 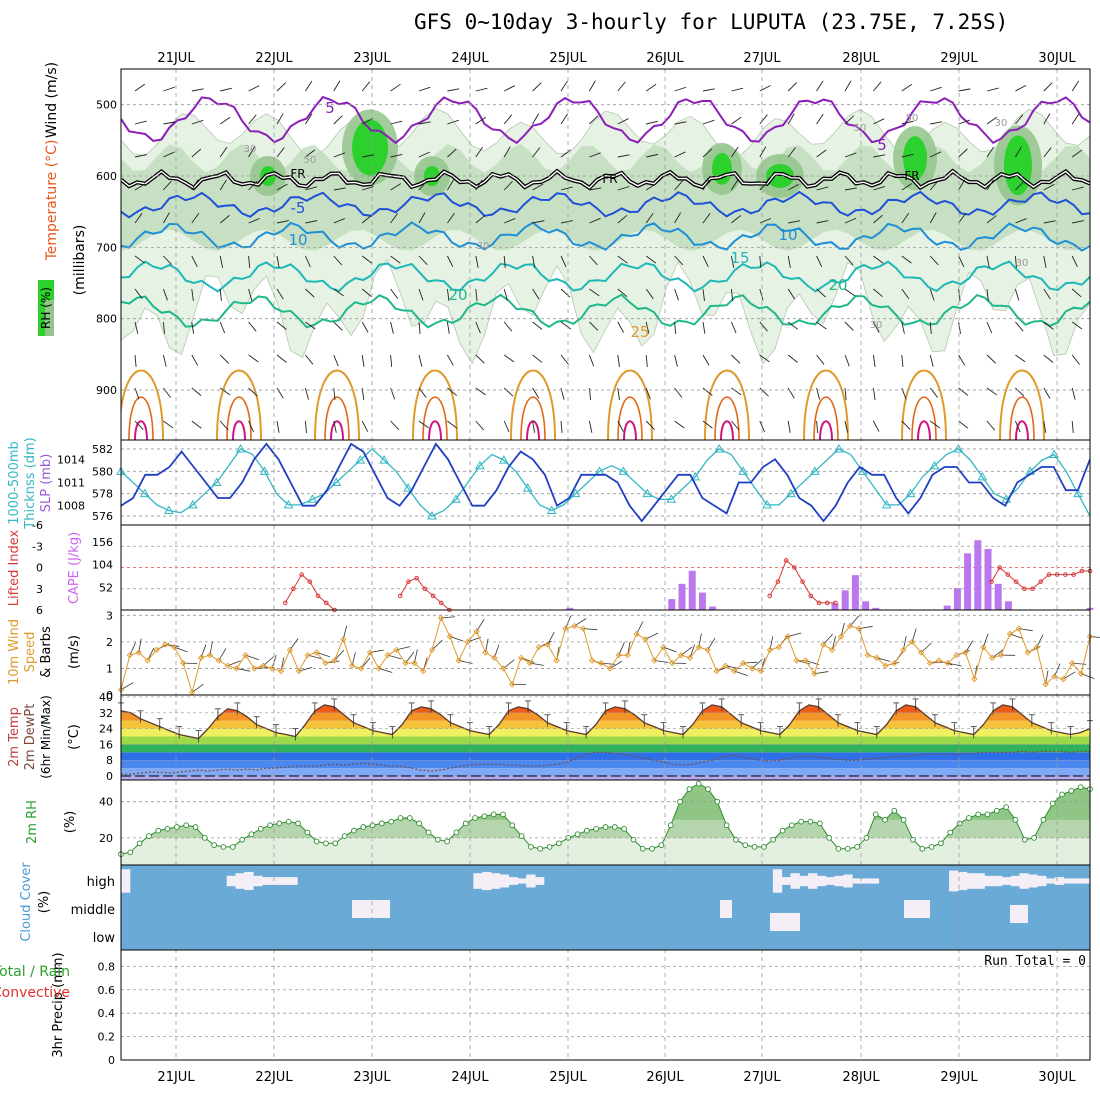 What do you see at coordinates (1018, 165) in the screenshot?
I see `rh-saturated-spot` at bounding box center [1018, 165].